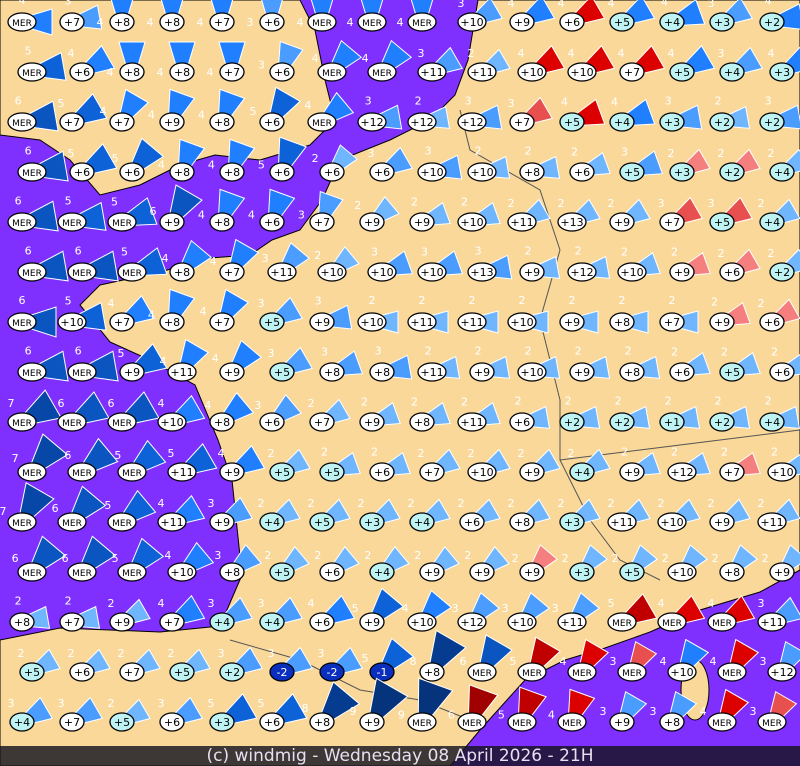  I want to click on station: 5+7, so click(83, 112).